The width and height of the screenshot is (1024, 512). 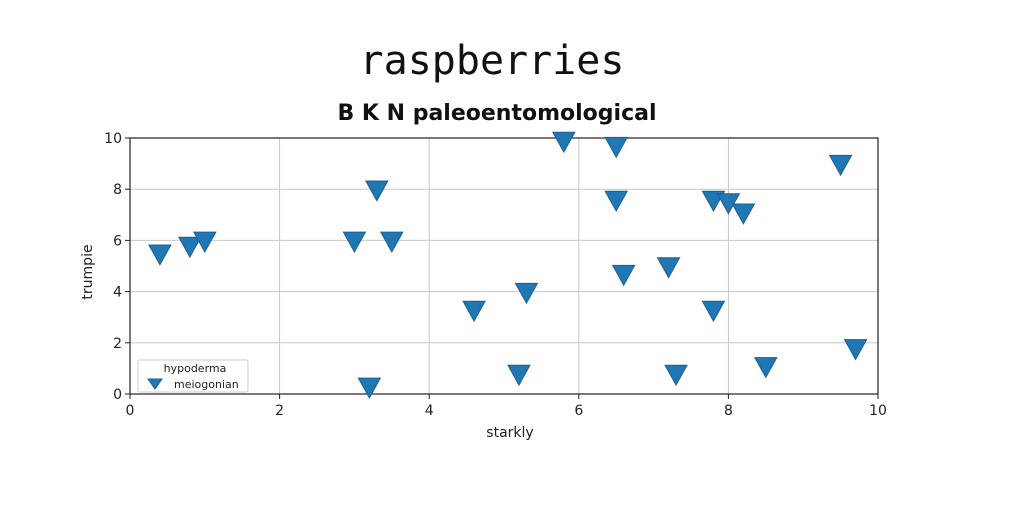 I want to click on y-tick-label: 6, so click(x=117, y=241).